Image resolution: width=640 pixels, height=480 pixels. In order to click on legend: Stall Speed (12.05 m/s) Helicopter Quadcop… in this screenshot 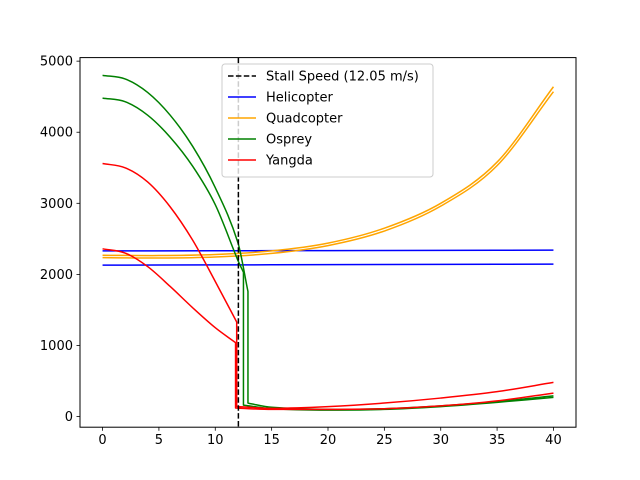, I will do `click(327, 120)`.